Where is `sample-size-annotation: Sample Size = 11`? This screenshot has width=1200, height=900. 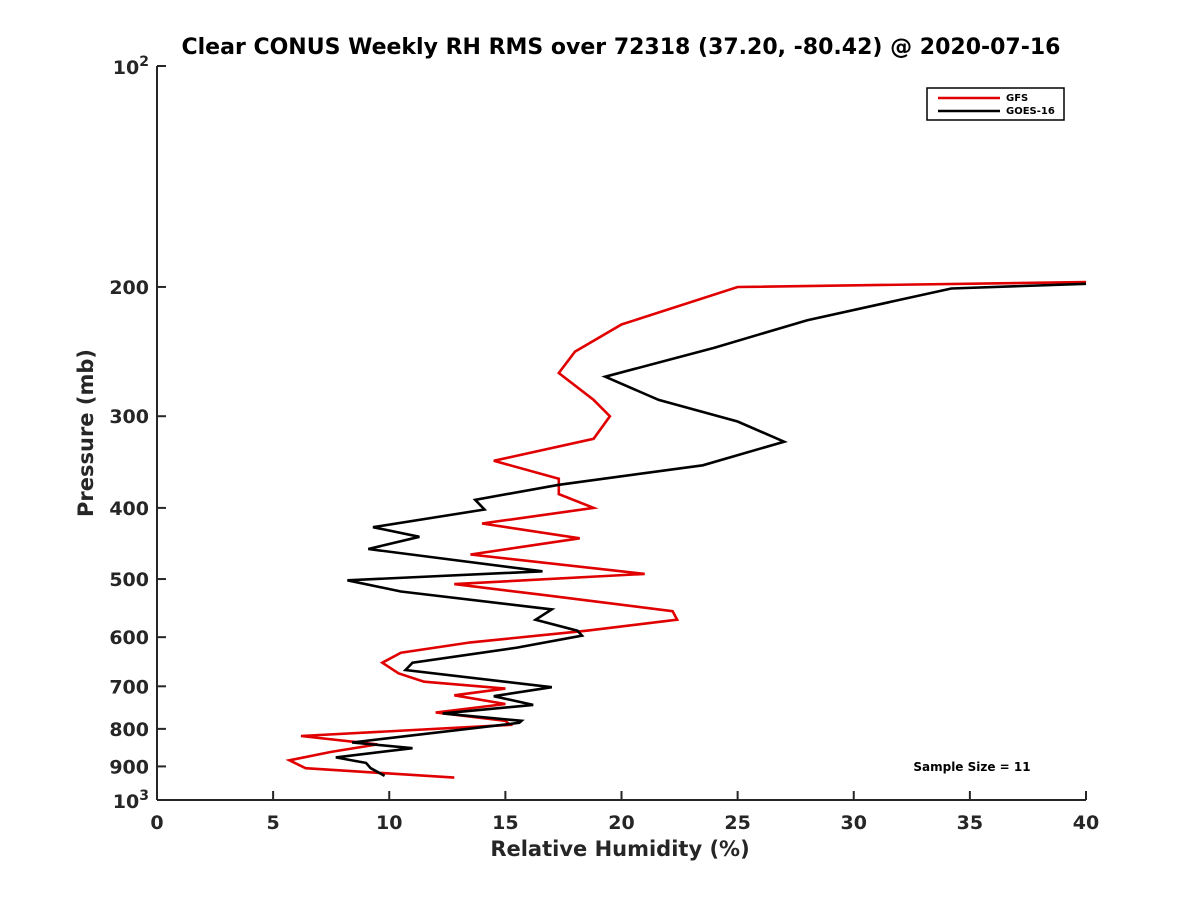
sample-size-annotation: Sample Size = 11 is located at coordinates (971, 767).